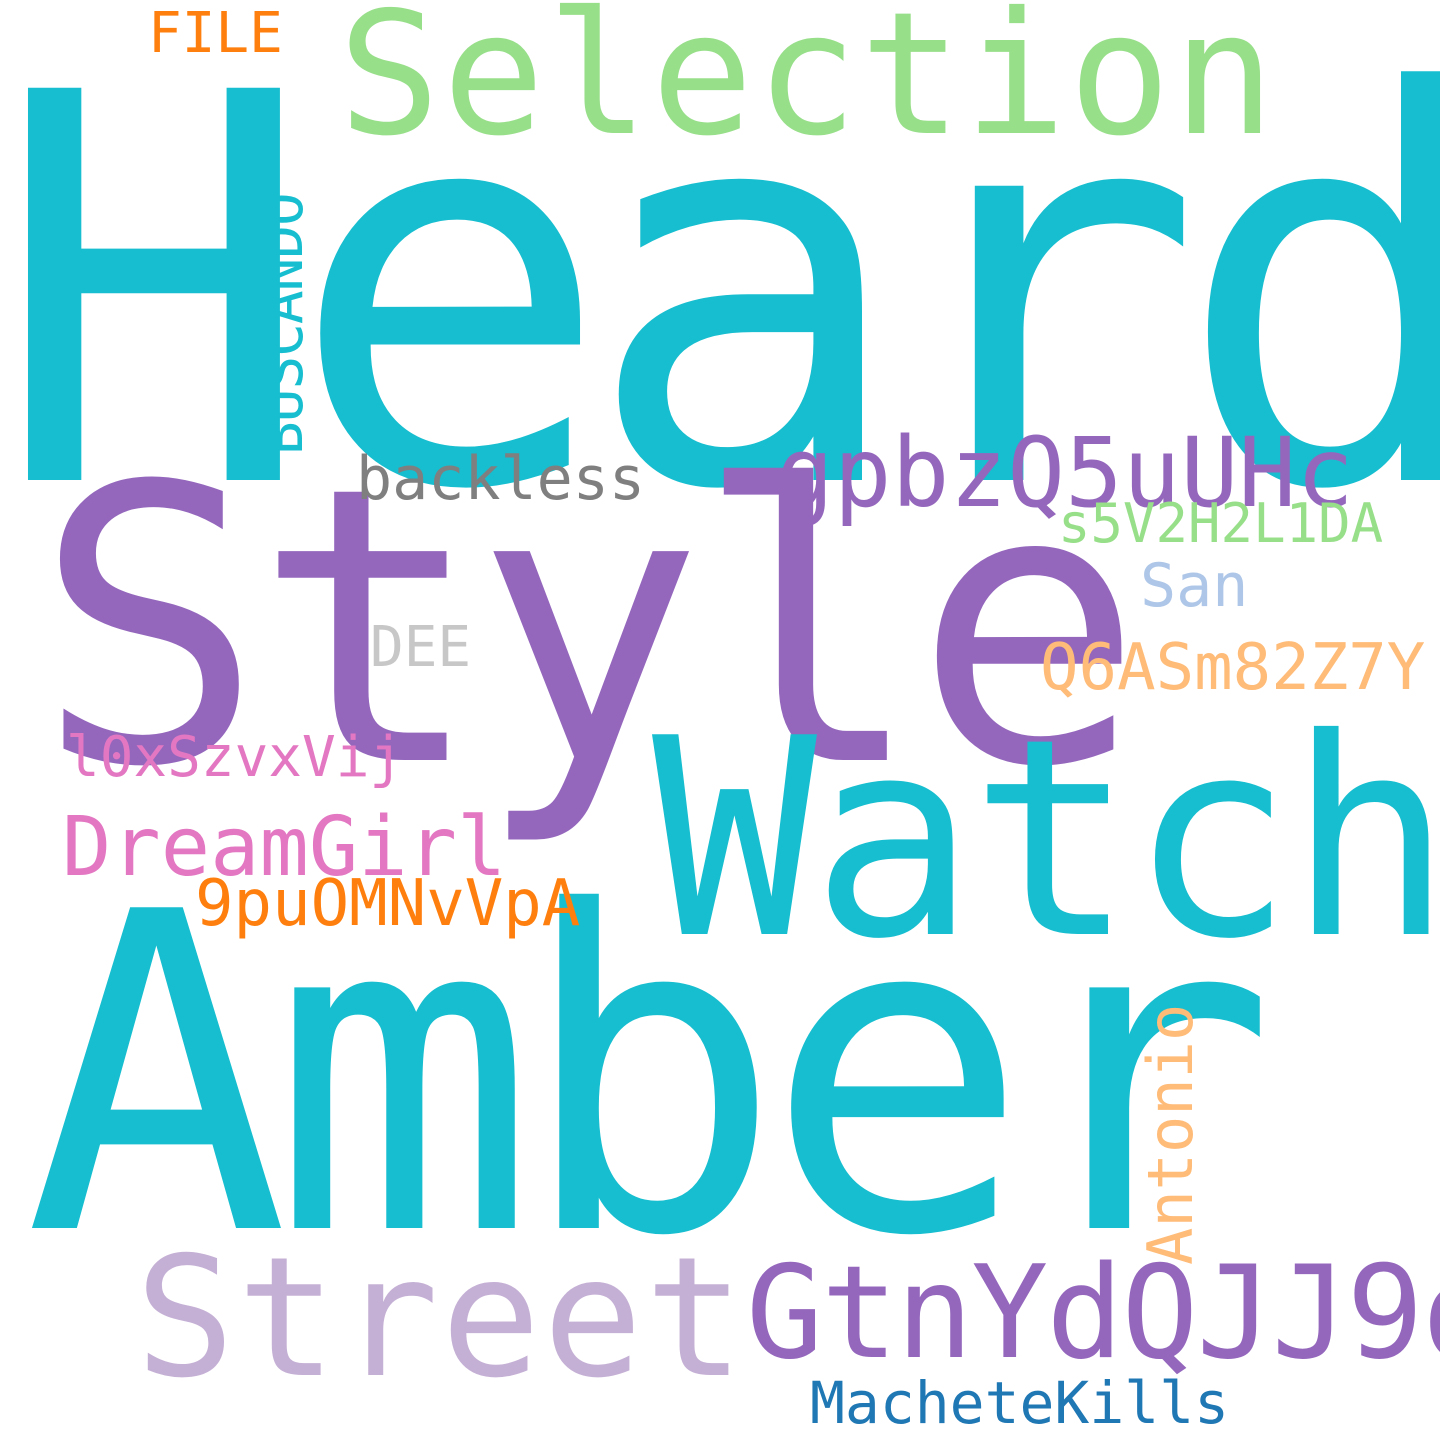  I want to click on word-buscando: BUSCANDO, so click(283, 324).